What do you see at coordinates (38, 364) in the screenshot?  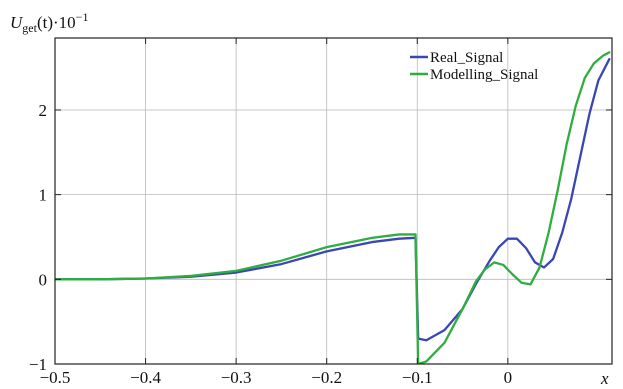 I see `y-tick-label-0: −1` at bounding box center [38, 364].